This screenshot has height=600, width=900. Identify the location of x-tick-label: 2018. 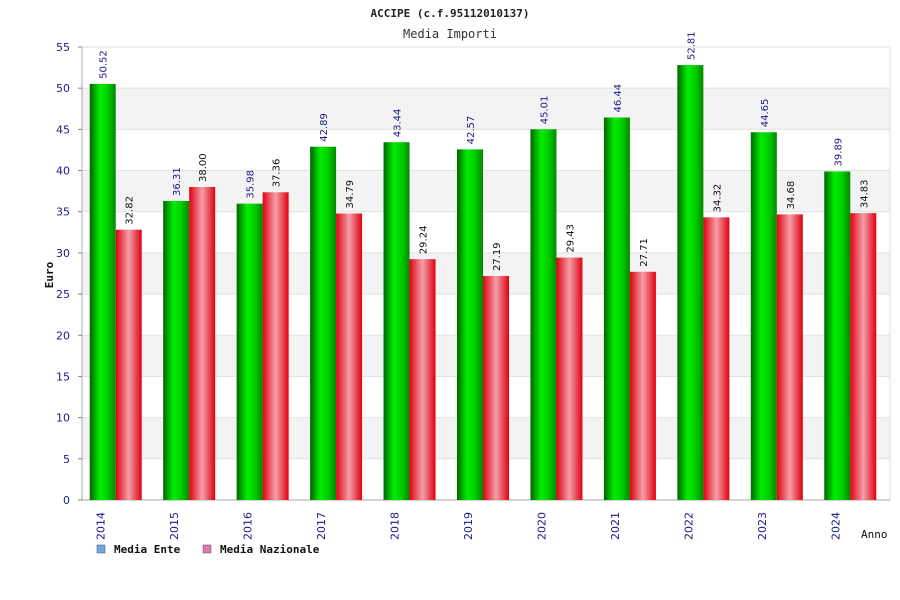
(395, 526).